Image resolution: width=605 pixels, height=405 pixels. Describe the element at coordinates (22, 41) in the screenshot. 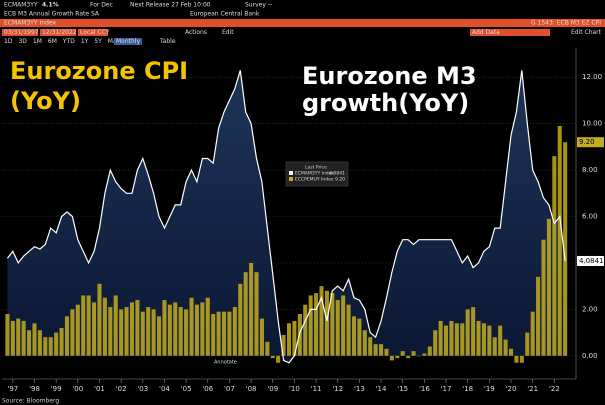

I see `period-button: 3D` at that location.